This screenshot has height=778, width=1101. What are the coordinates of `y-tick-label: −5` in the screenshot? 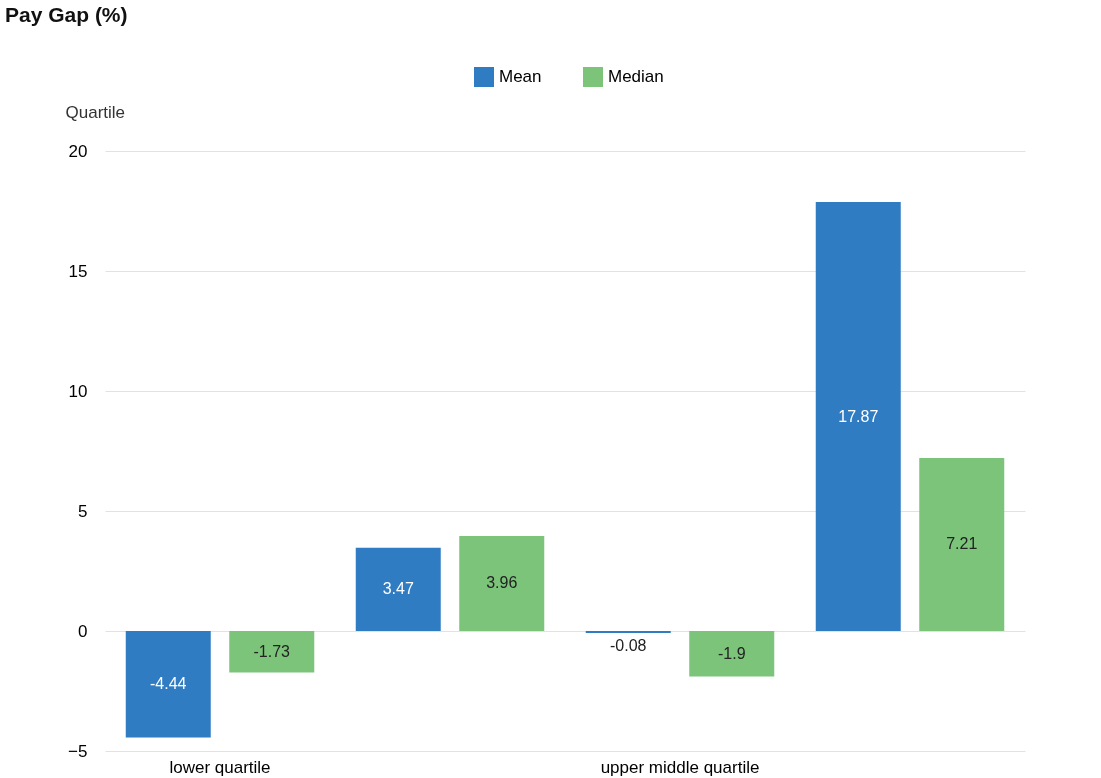 It's located at (78, 751).